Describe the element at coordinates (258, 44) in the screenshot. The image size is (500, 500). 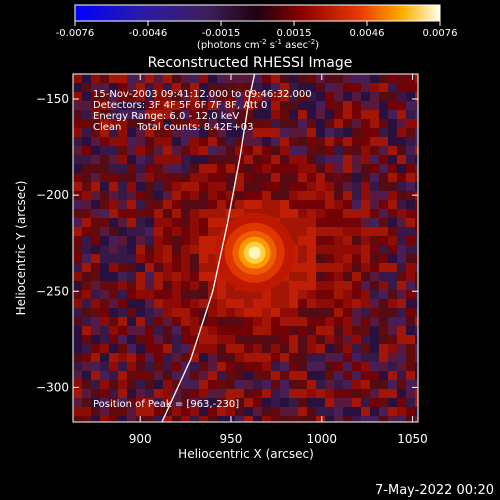
I see `colorbar-unit-label: (photons cm-2 s-1 asec-2)` at that location.